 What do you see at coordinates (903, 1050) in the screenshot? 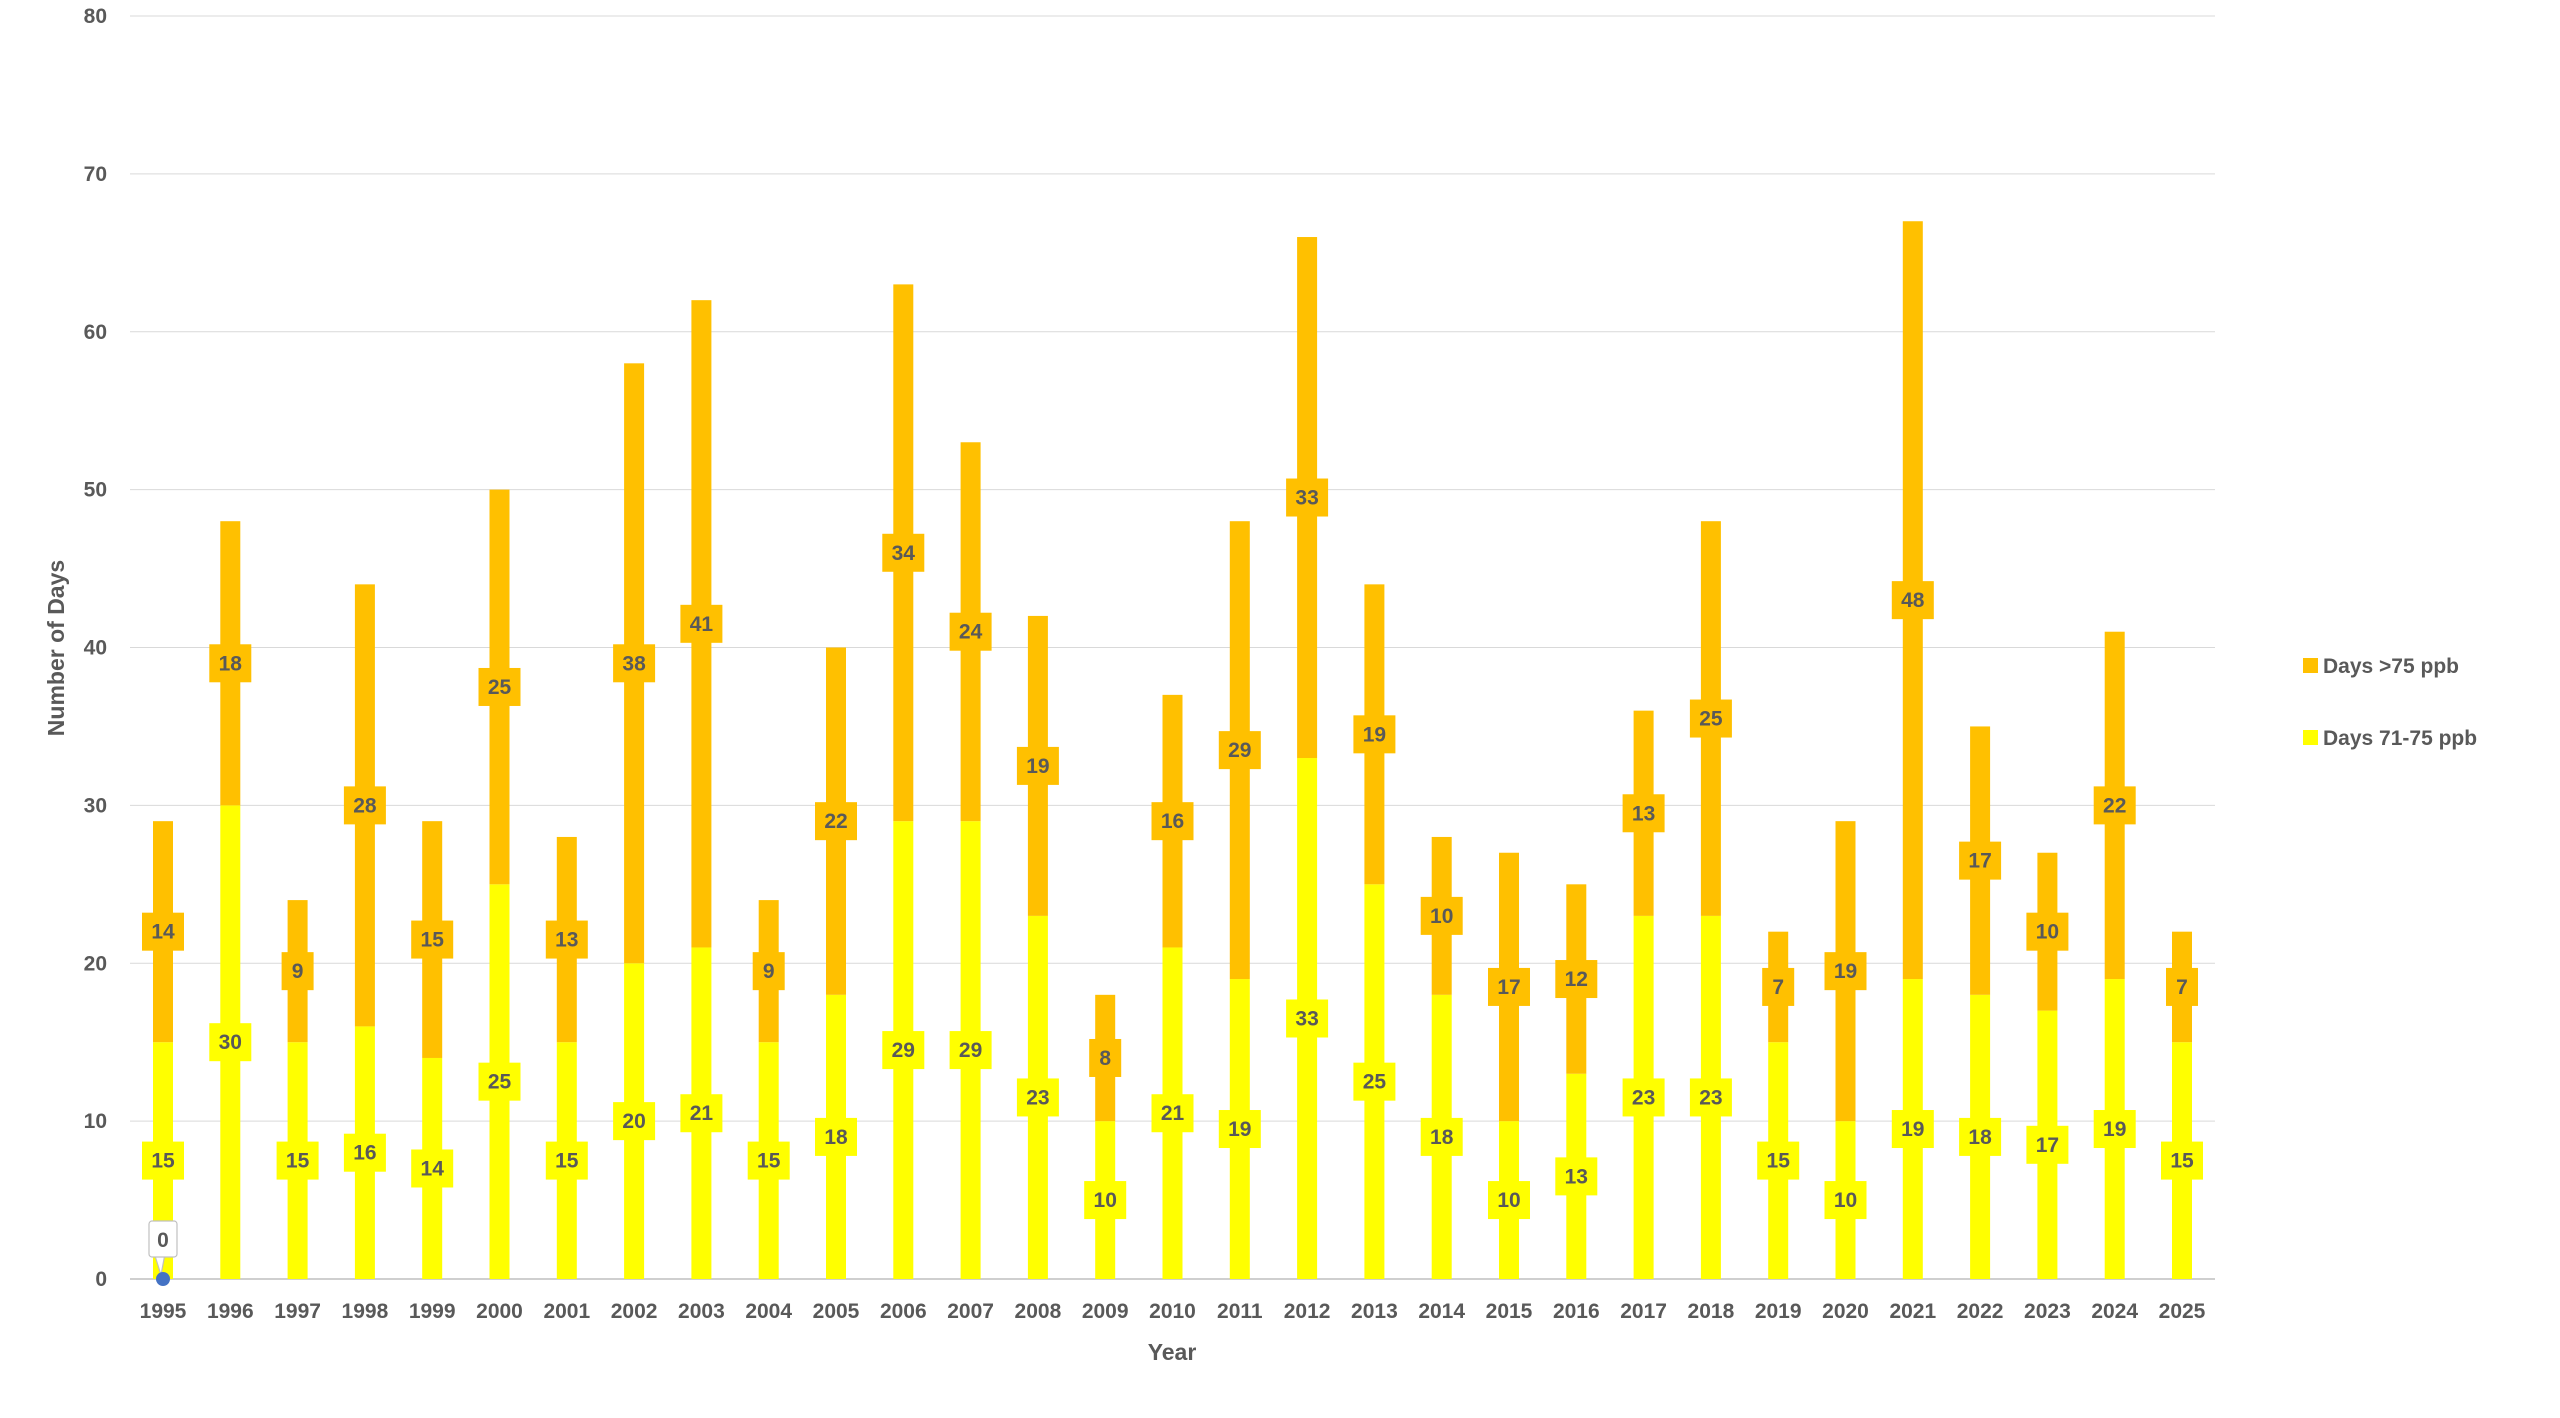
I see `data-label-days-71-75: 29` at bounding box center [903, 1050].